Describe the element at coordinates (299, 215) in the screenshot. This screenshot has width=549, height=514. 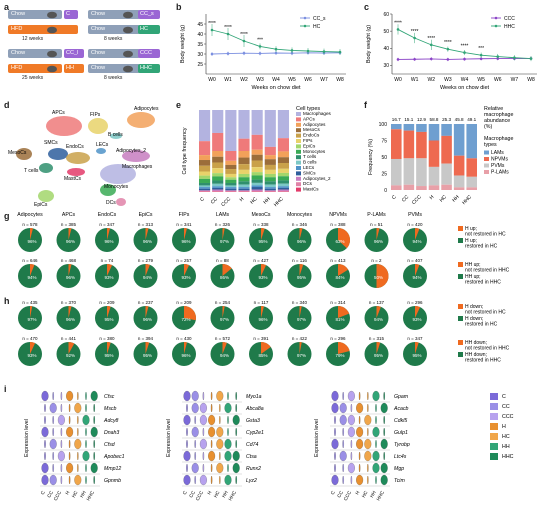
I see `cell-type-header: Monocytes` at that location.